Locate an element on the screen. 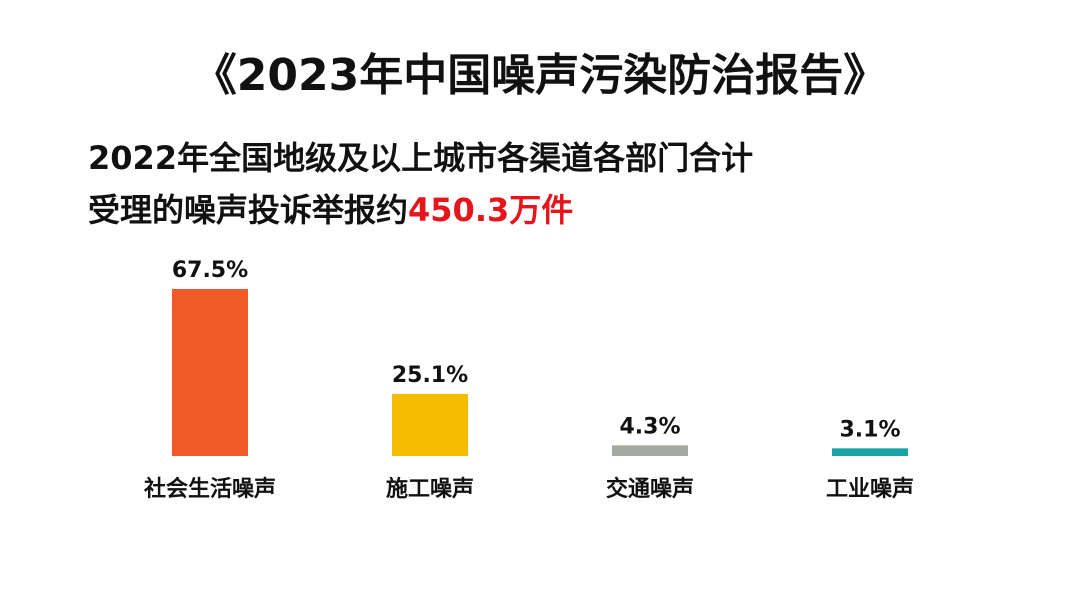  subtitle-highlight: 450.3万件 is located at coordinates (490, 210).